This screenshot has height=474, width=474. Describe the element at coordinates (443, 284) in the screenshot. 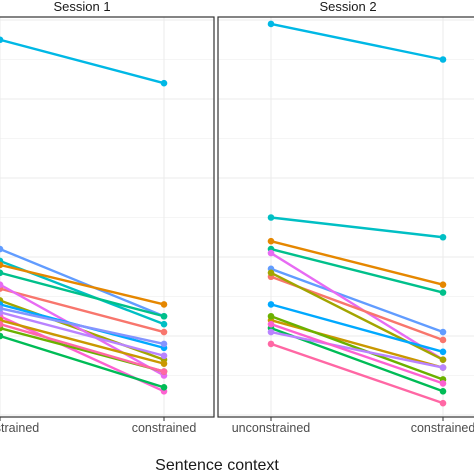

I see `data-point-2-3-constrained` at that location.